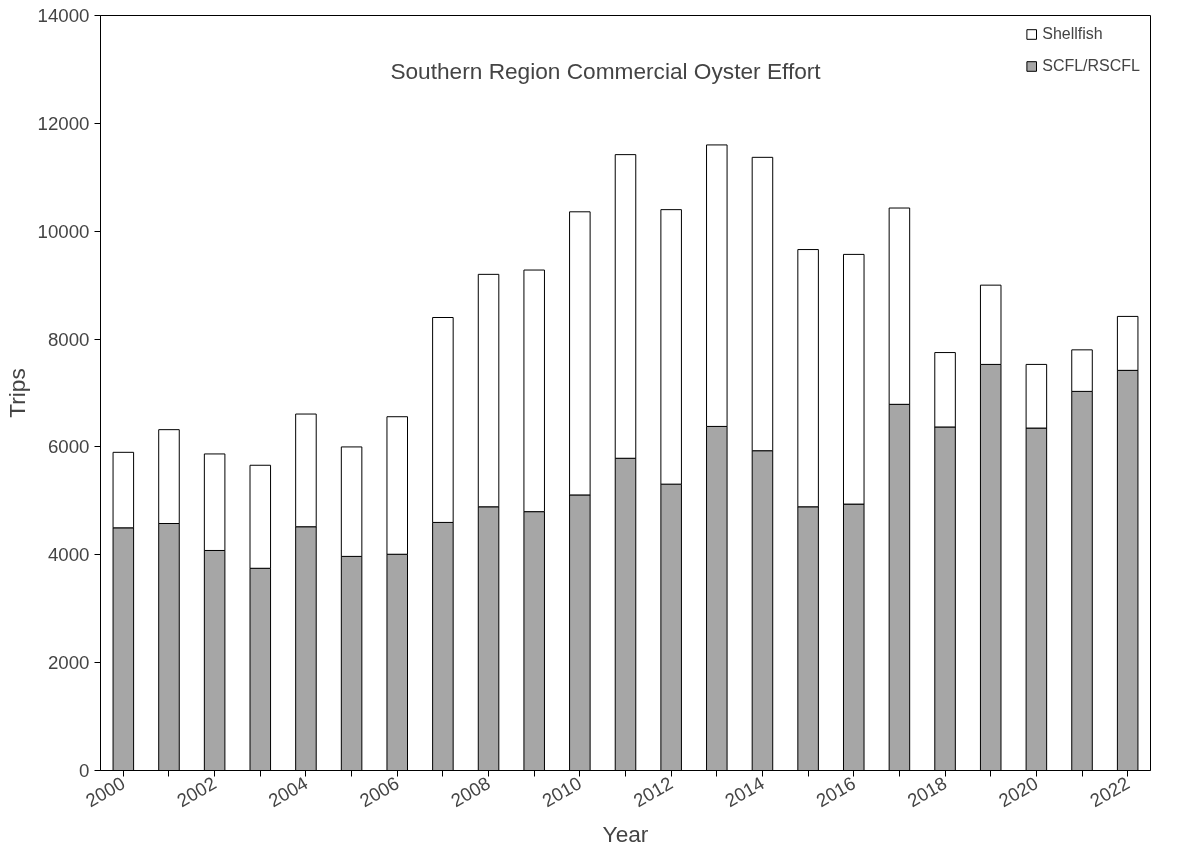 This screenshot has height=858, width=1177. What do you see at coordinates (63, 15) in the screenshot?
I see `y-tick-label: 14000` at bounding box center [63, 15].